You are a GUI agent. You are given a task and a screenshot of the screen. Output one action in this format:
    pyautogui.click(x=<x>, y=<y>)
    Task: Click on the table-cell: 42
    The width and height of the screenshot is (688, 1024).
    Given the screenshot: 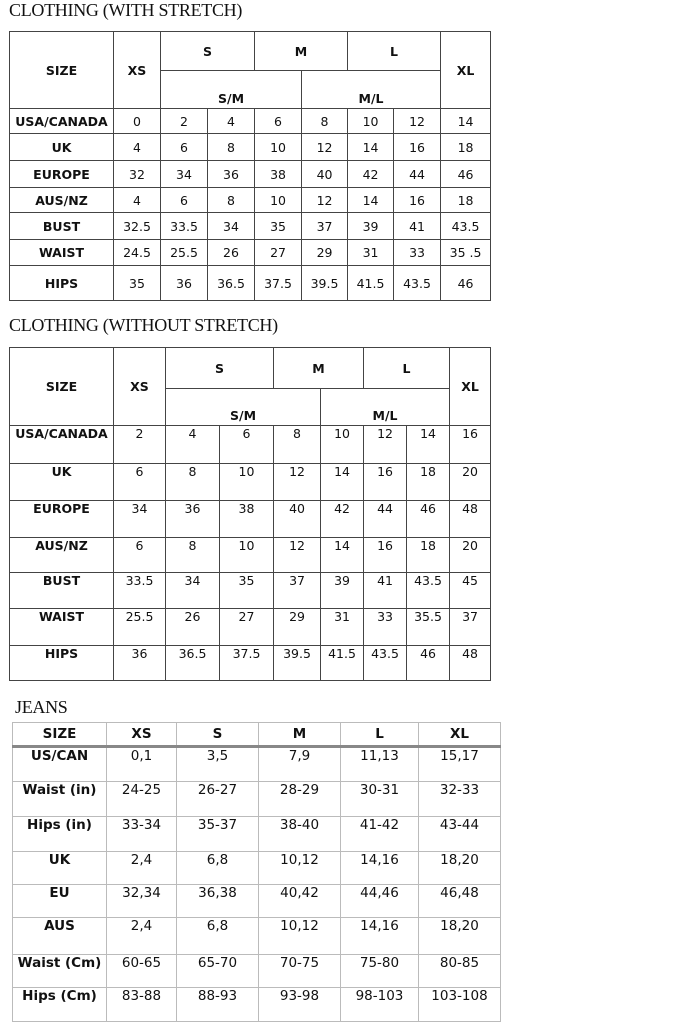 What is the action you would take?
    pyautogui.click(x=371, y=174)
    